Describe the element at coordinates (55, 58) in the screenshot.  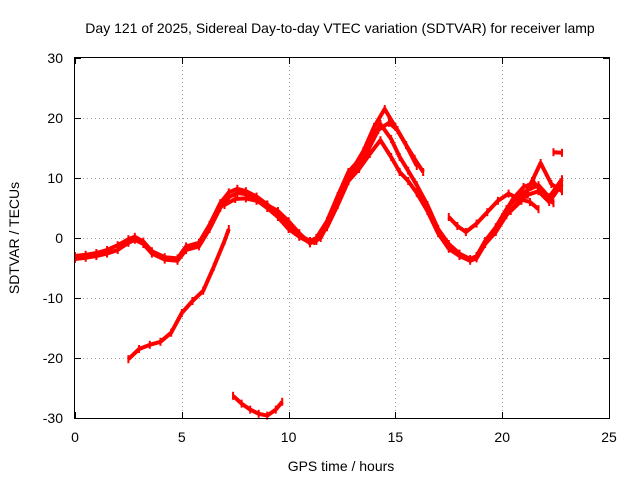
I see `y-tick-label: 30` at that location.